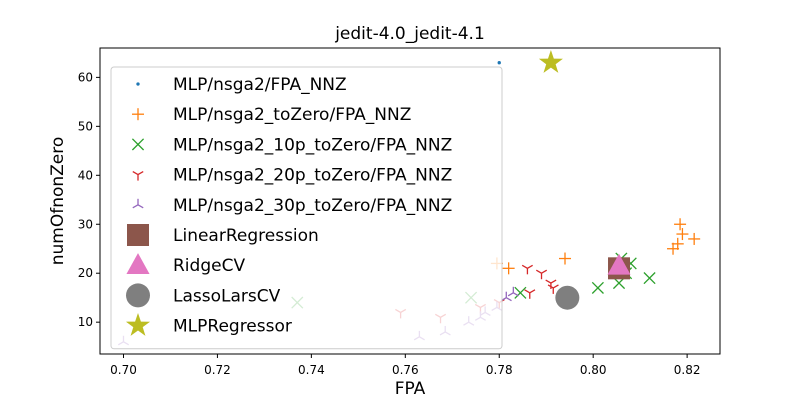 The width and height of the screenshot is (800, 400). I want to click on x-axis-ticks: 0.70 0.72 0.74 0.76 0.78 0.80 0.82, so click(405, 365).